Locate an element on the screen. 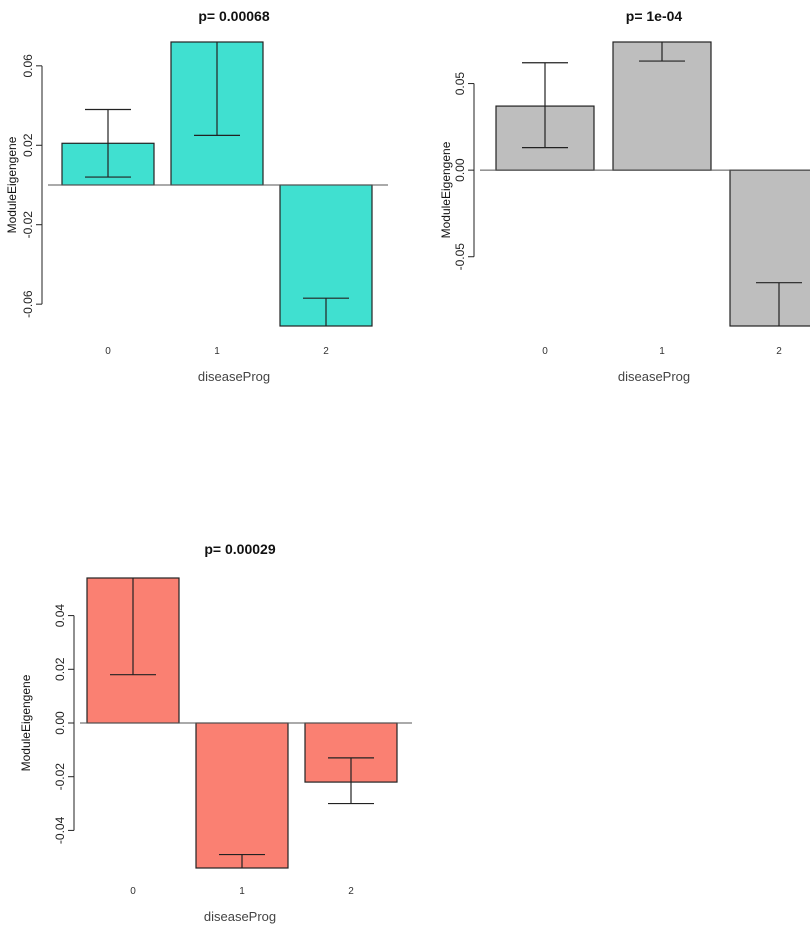 Image resolution: width=810 pixels, height=932 pixels. y-tick-label: -0.04 is located at coordinates (60, 830).